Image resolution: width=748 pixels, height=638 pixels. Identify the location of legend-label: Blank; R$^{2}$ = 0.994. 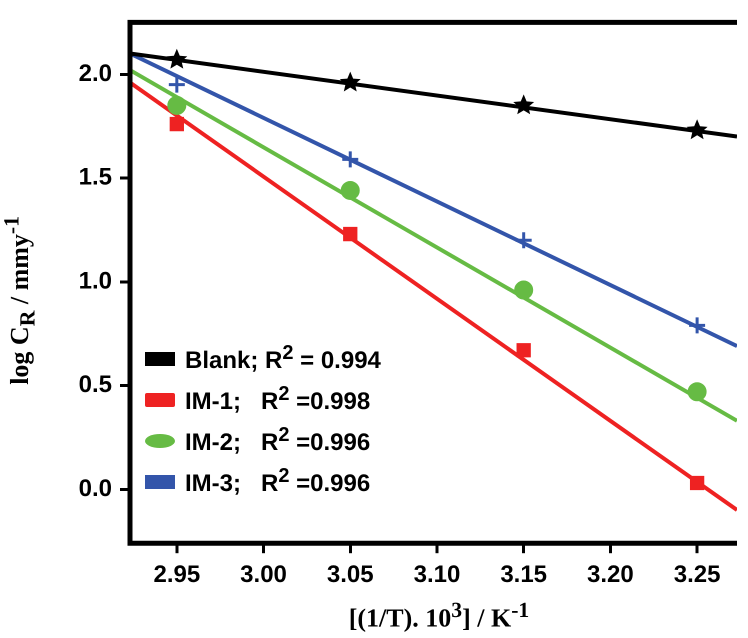
(283, 358).